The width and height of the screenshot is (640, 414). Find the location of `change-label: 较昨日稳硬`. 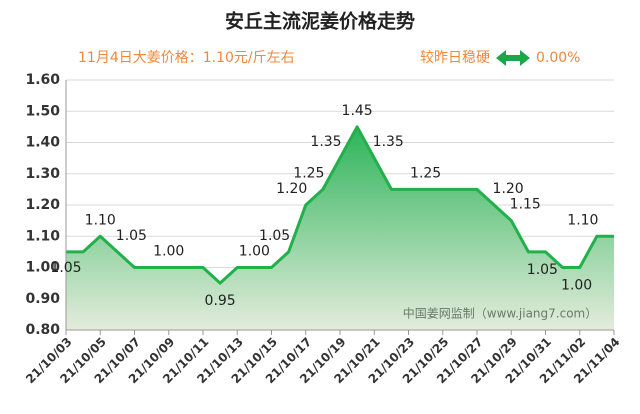

change-label: 较昨日稳硬 is located at coordinates (455, 58).